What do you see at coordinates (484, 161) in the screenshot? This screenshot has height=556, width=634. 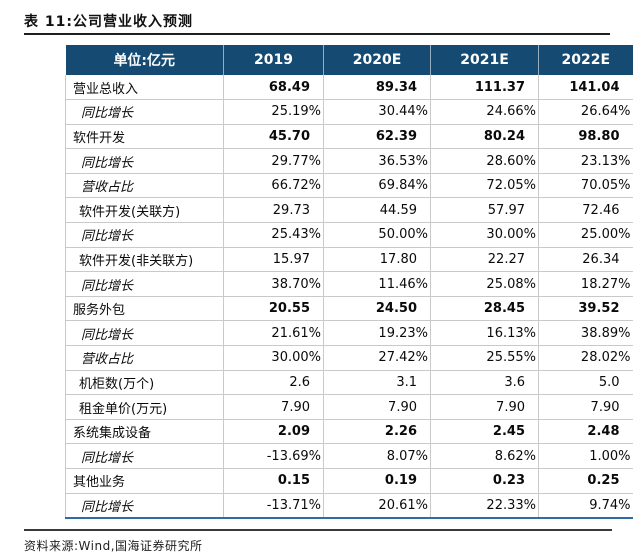 I see `cell-value: 28.60%` at bounding box center [484, 161].